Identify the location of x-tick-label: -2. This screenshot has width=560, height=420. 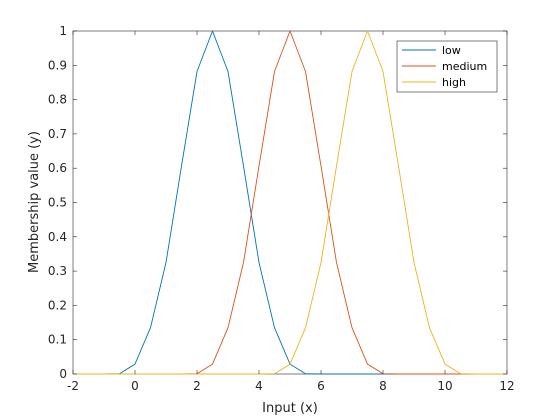
(73, 386).